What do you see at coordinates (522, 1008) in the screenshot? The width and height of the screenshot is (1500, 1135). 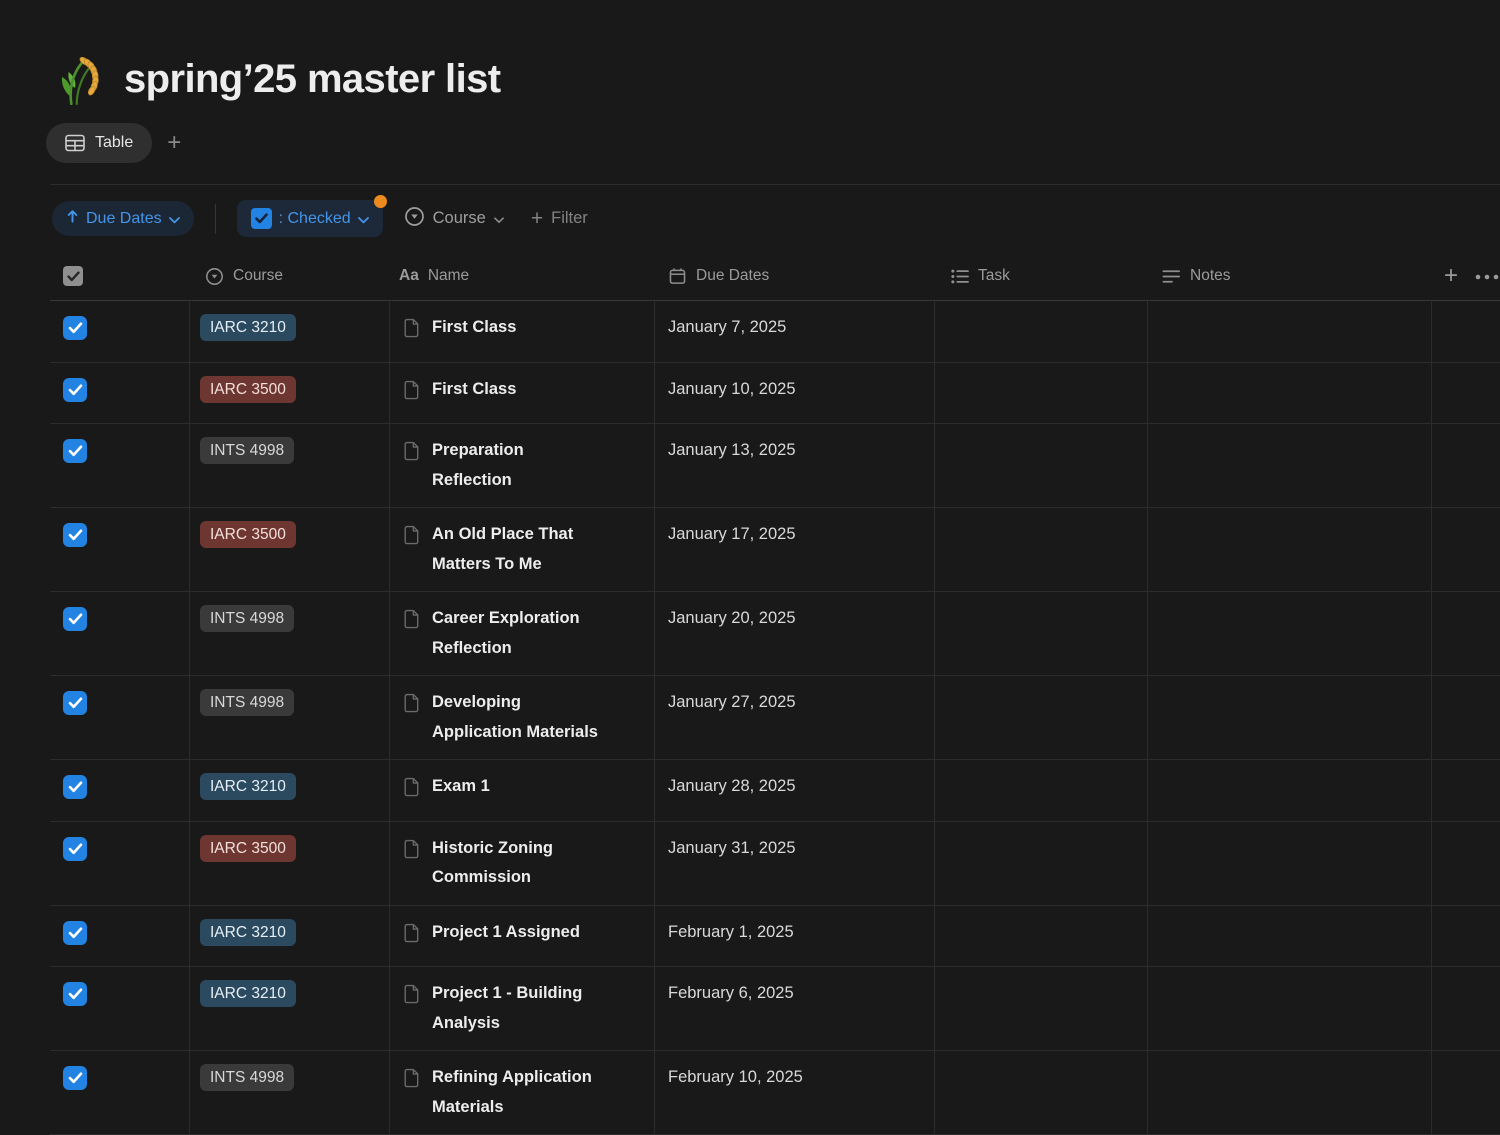 I see `name-cell: Project 1 - Building Analysis` at bounding box center [522, 1008].